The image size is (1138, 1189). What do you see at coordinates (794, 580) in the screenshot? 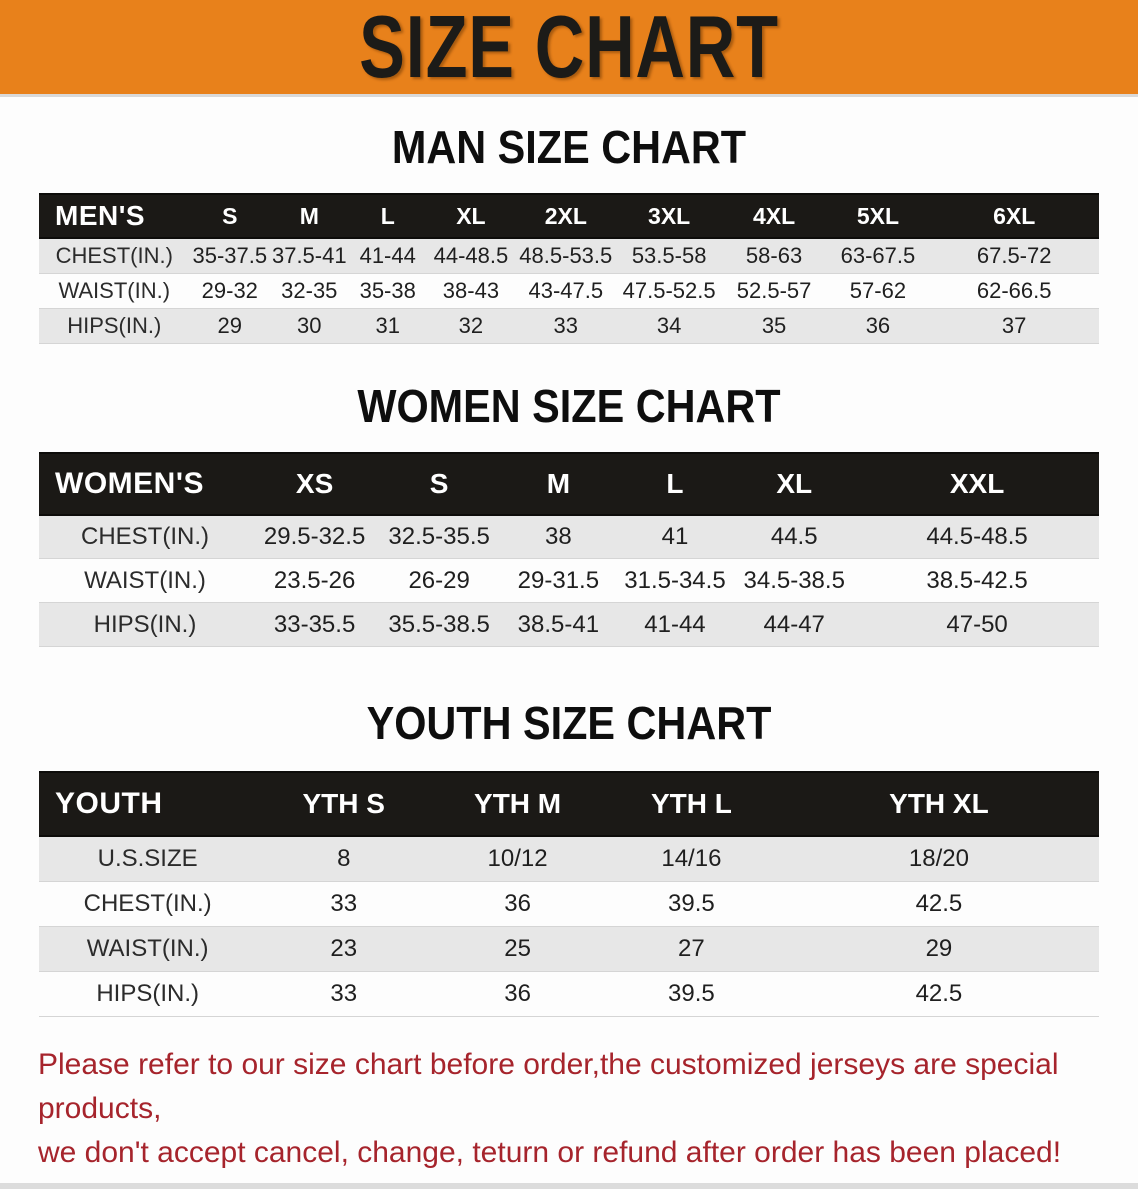
I see `size-cell: 34.5-38.5` at bounding box center [794, 580].